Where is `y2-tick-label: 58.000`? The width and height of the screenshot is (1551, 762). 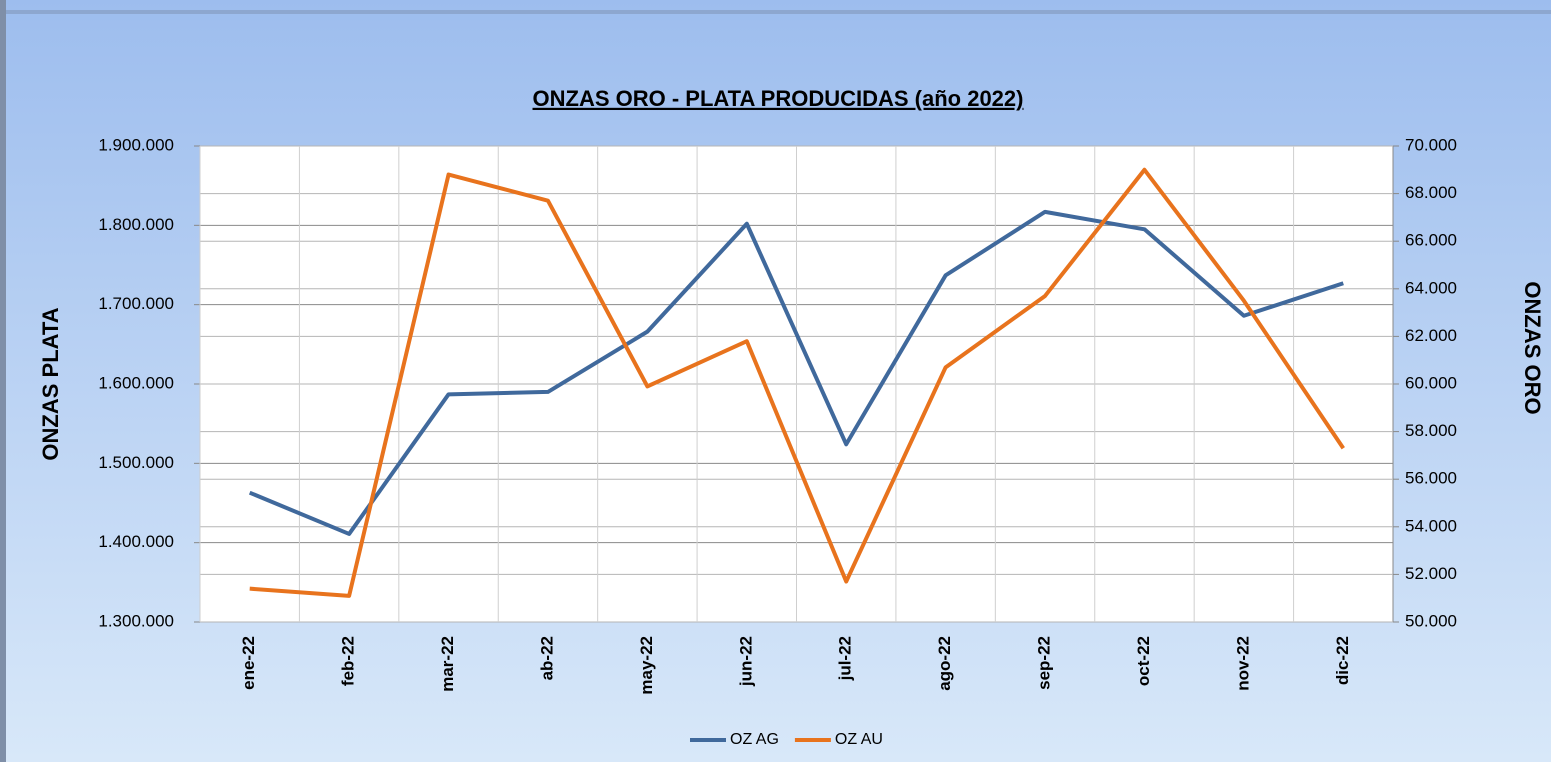
y2-tick-label: 58.000 is located at coordinates (1431, 430).